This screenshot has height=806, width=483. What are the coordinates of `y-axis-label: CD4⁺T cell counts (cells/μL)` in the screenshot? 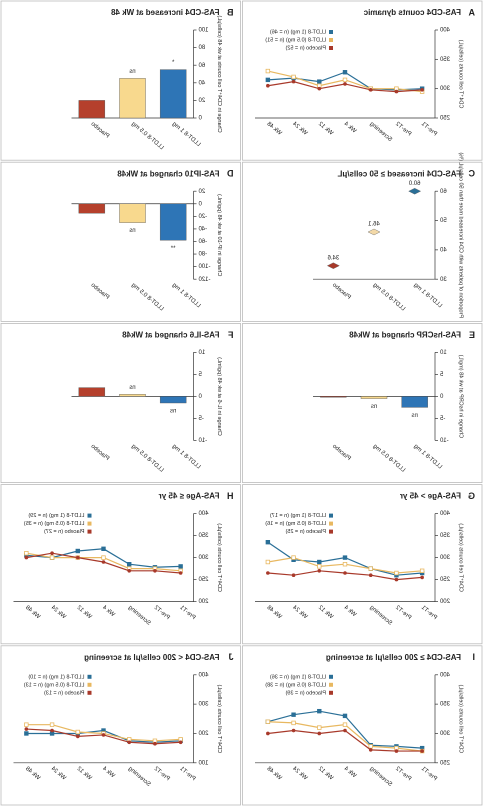 It's located at (461, 557).